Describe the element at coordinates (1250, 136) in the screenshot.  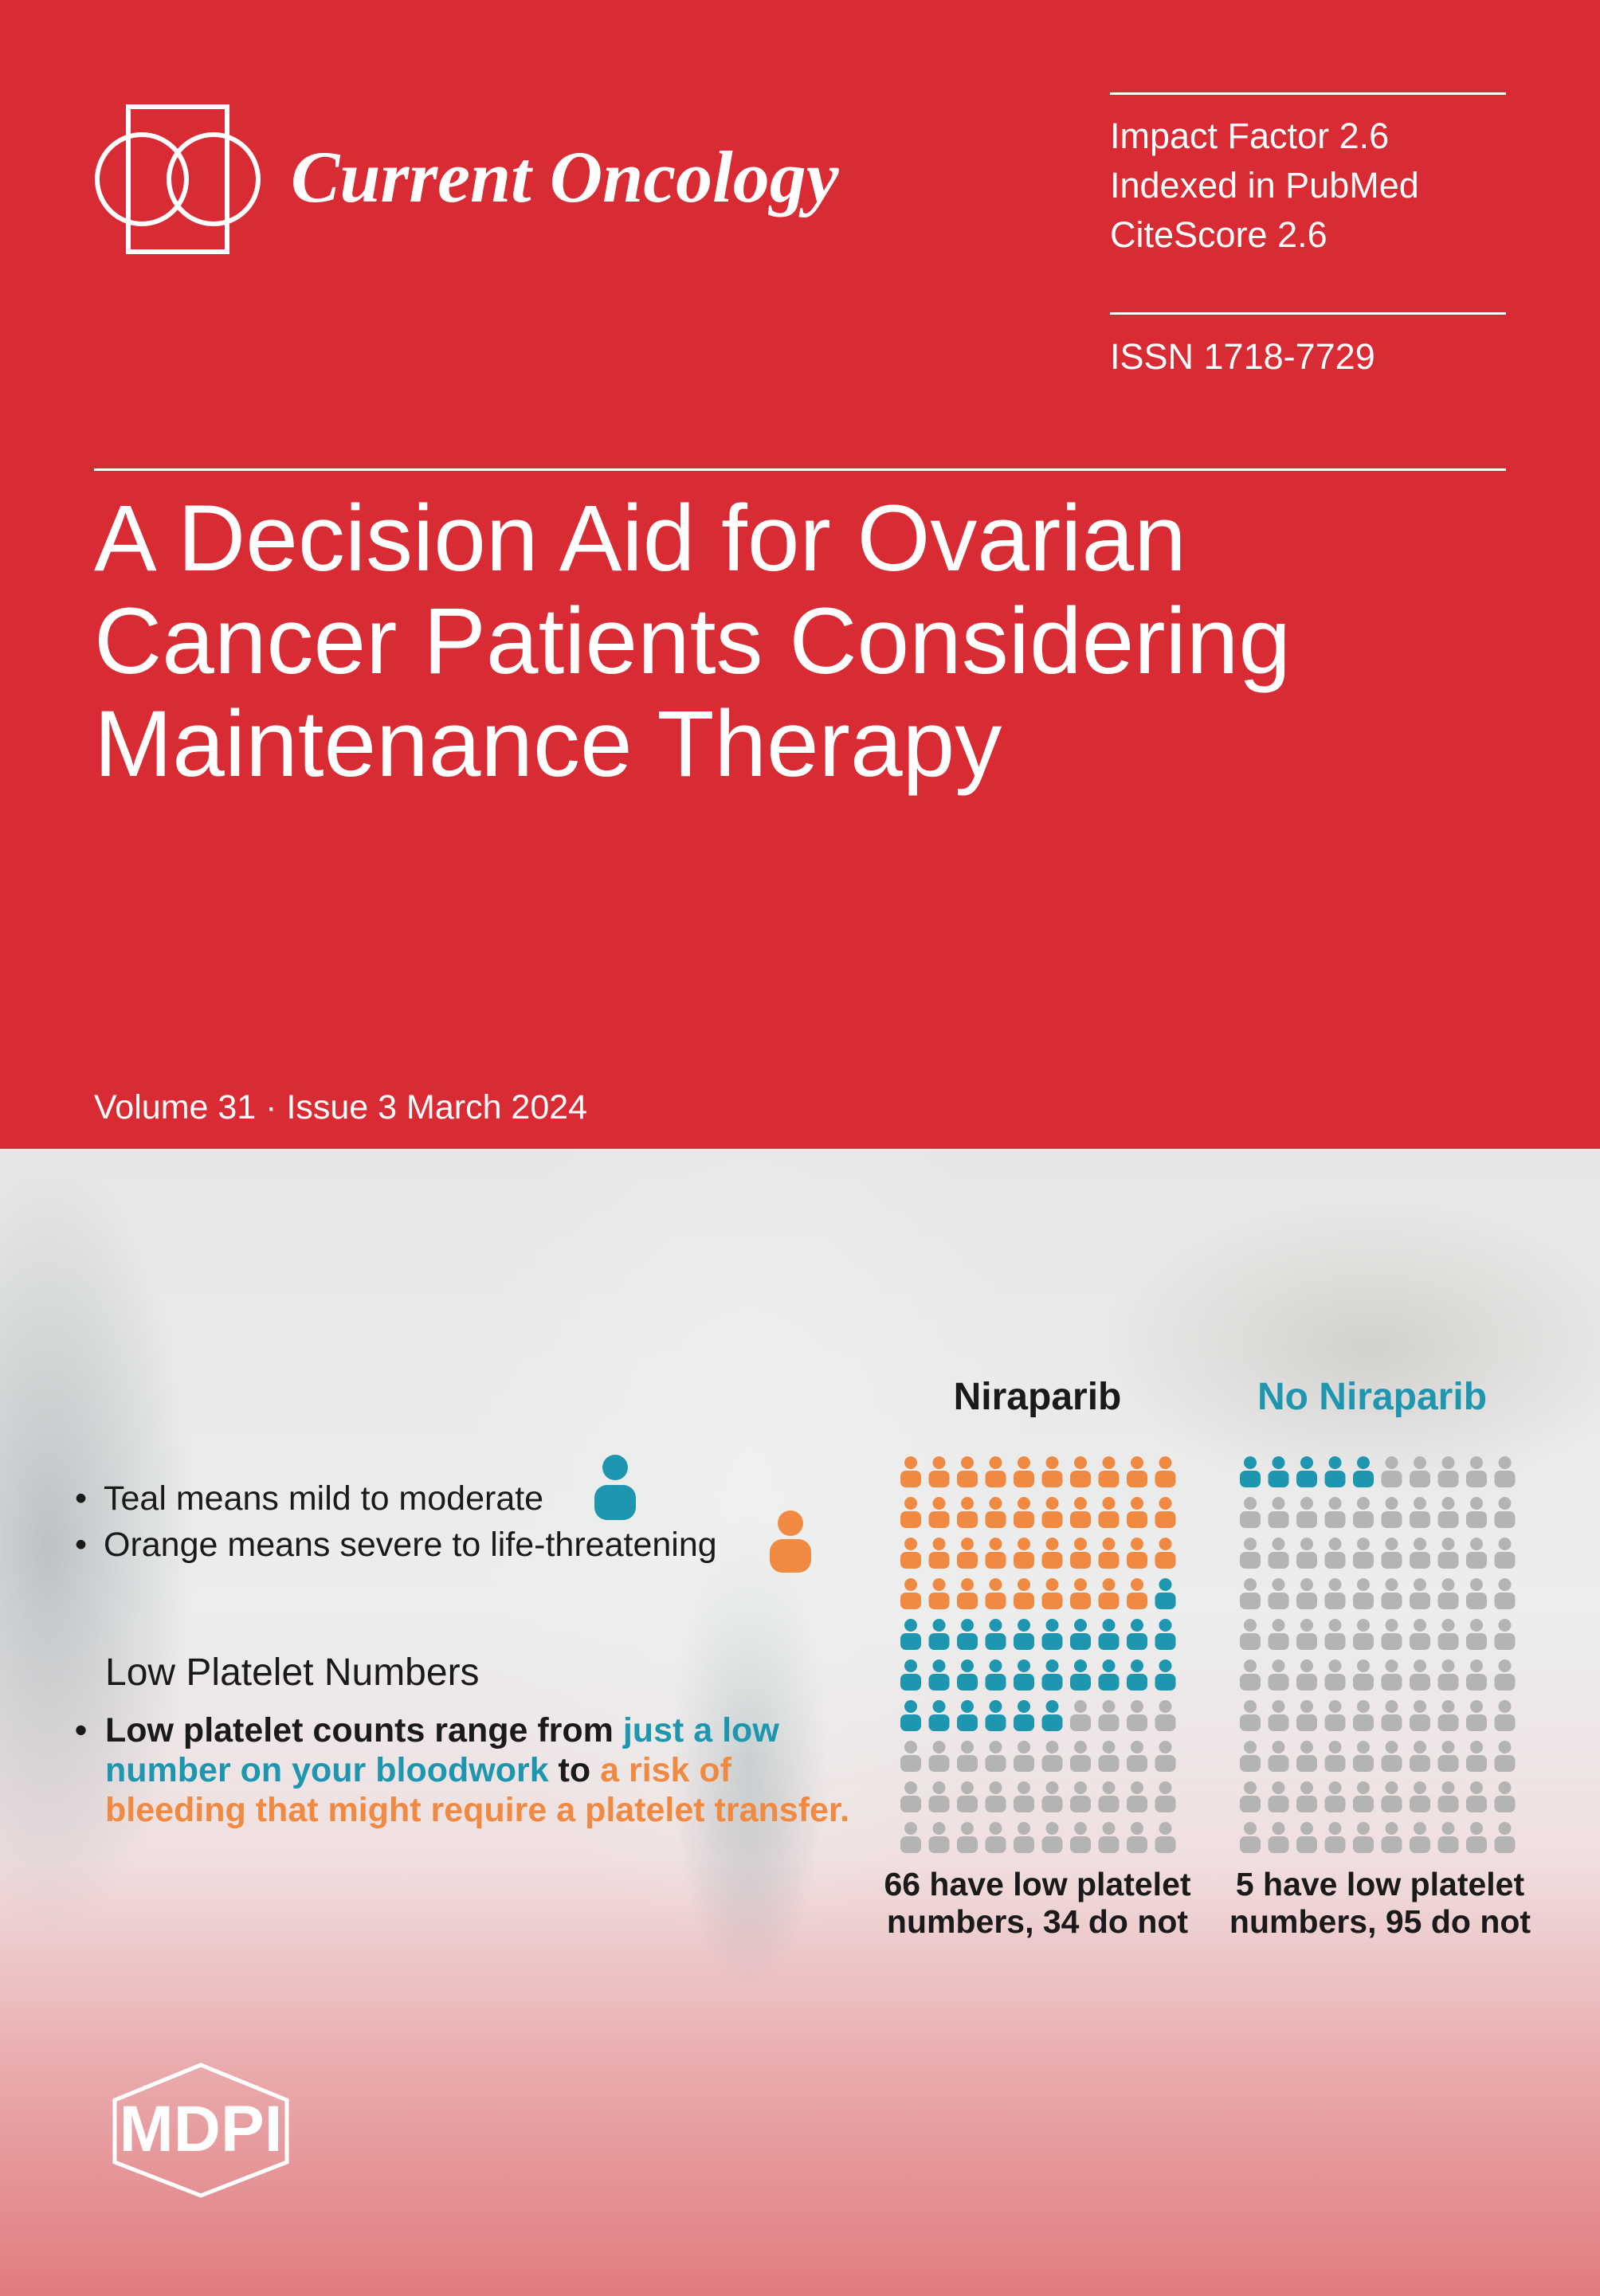
I see `impact-factor: Impact Factor 2.6` at that location.